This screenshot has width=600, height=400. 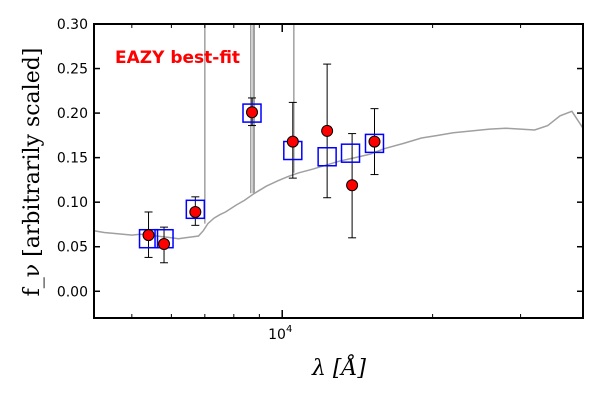 I want to click on x-tick-label: 104, so click(x=280, y=333).